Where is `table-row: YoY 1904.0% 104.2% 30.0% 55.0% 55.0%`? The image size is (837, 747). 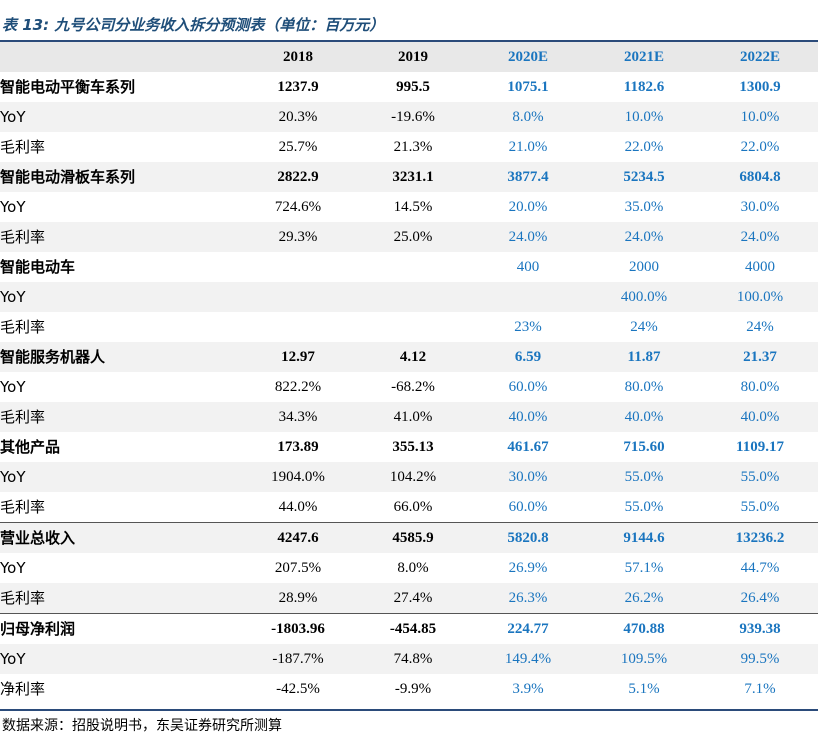
table-row: YoY 1904.0% 104.2% 30.0% 55.0% 55.0% is located at coordinates (409, 477).